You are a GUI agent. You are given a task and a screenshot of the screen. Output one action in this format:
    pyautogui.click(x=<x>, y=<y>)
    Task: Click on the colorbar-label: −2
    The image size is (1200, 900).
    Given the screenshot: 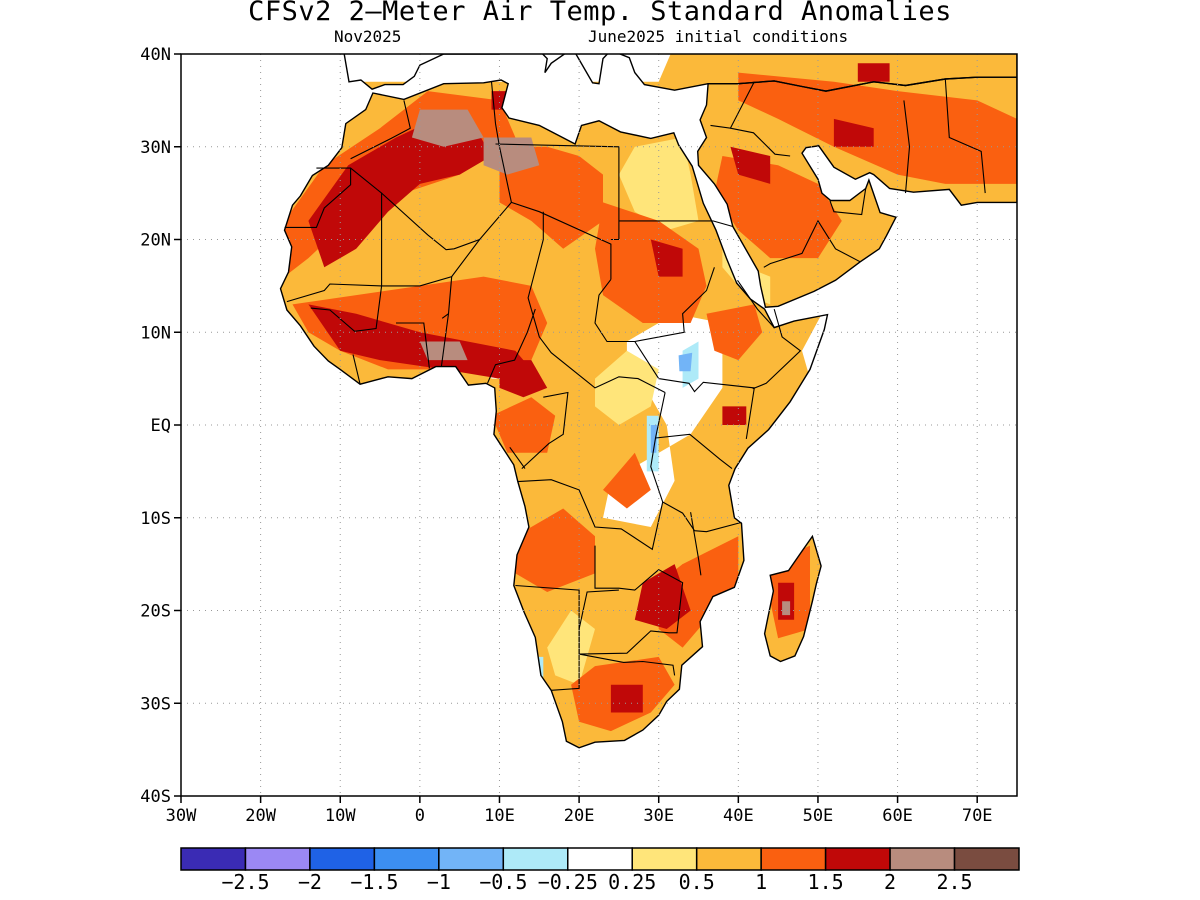 What is the action you would take?
    pyautogui.click(x=310, y=882)
    